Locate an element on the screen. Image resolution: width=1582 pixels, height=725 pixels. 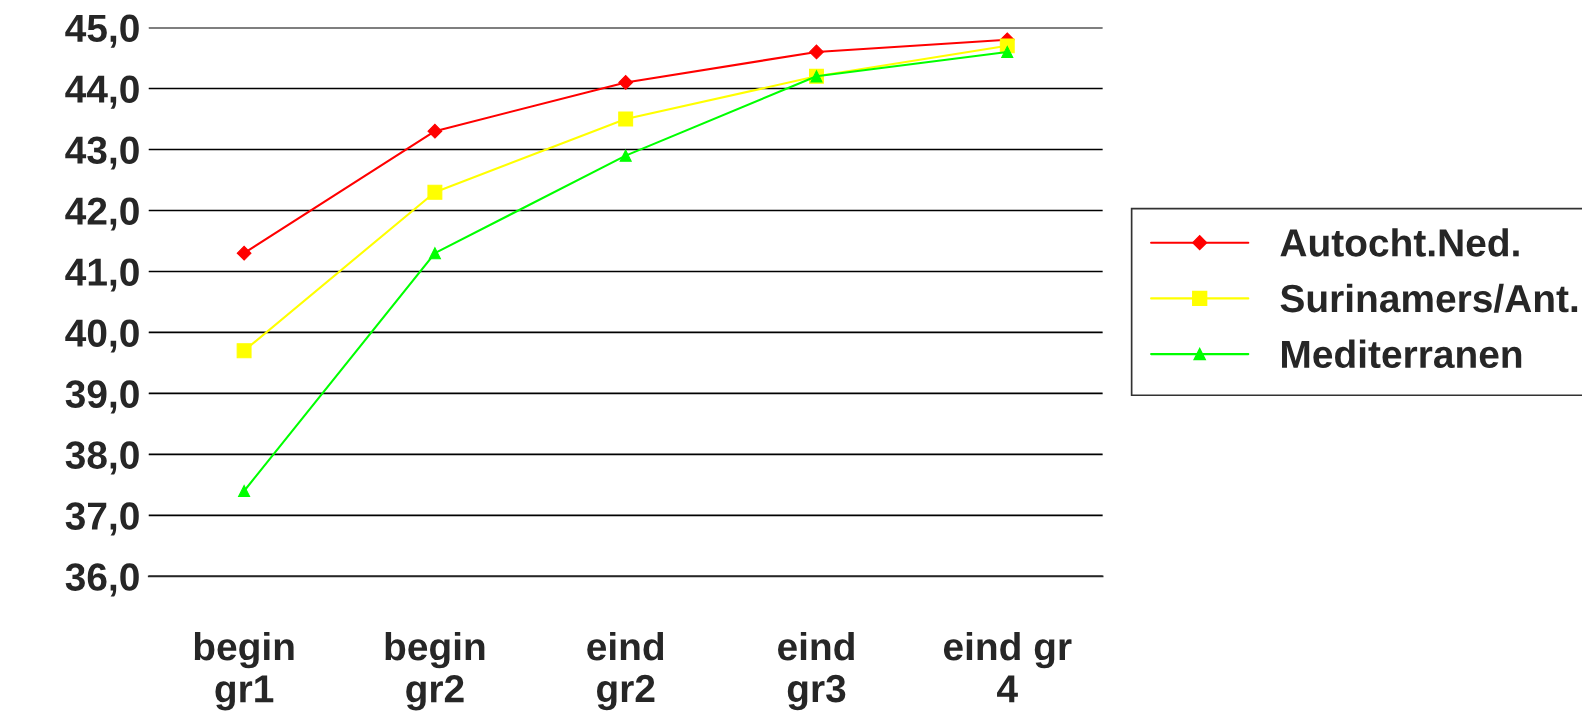
y-tick-label: 44,0 is located at coordinates (102, 92).